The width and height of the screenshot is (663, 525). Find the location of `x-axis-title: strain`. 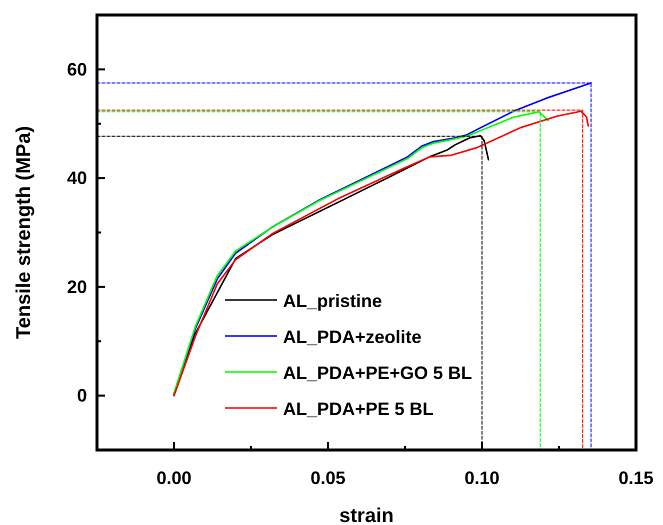

x-axis-title: strain is located at coordinates (366, 515).